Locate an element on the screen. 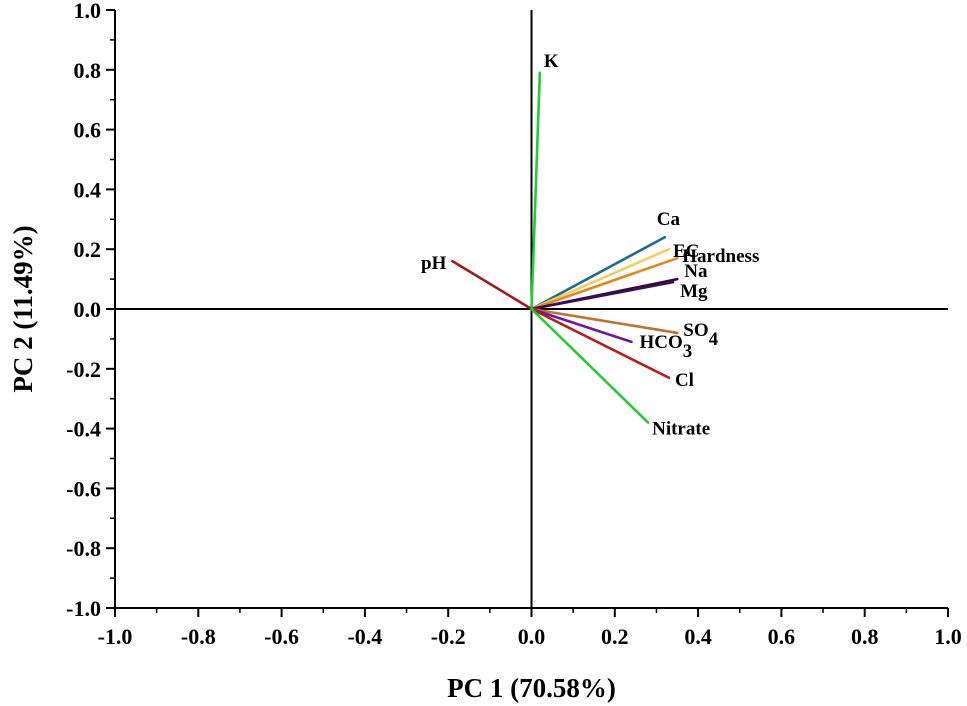 Image resolution: width=967 pixels, height=706 pixels. vector-mg is located at coordinates (602, 295).